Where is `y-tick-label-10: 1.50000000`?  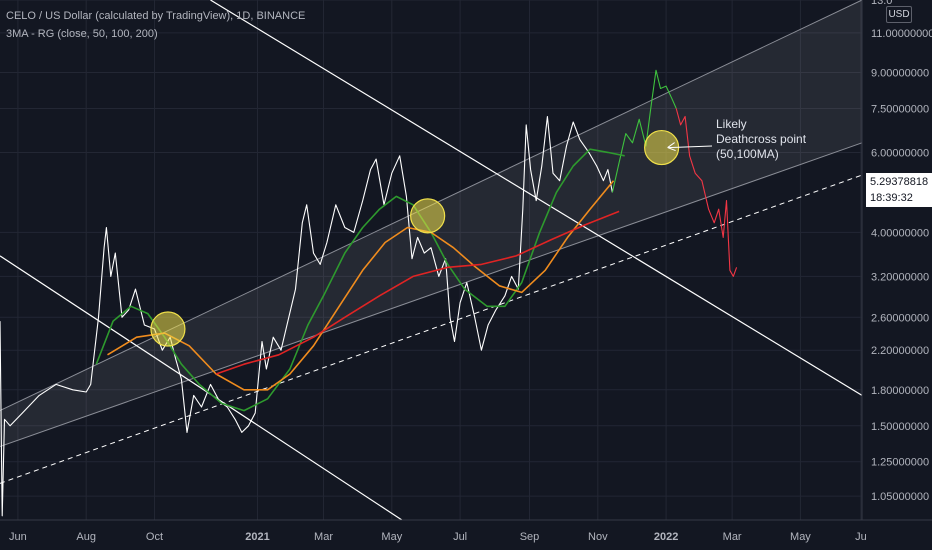
y-tick-label-10: 1.50000000 is located at coordinates (900, 427).